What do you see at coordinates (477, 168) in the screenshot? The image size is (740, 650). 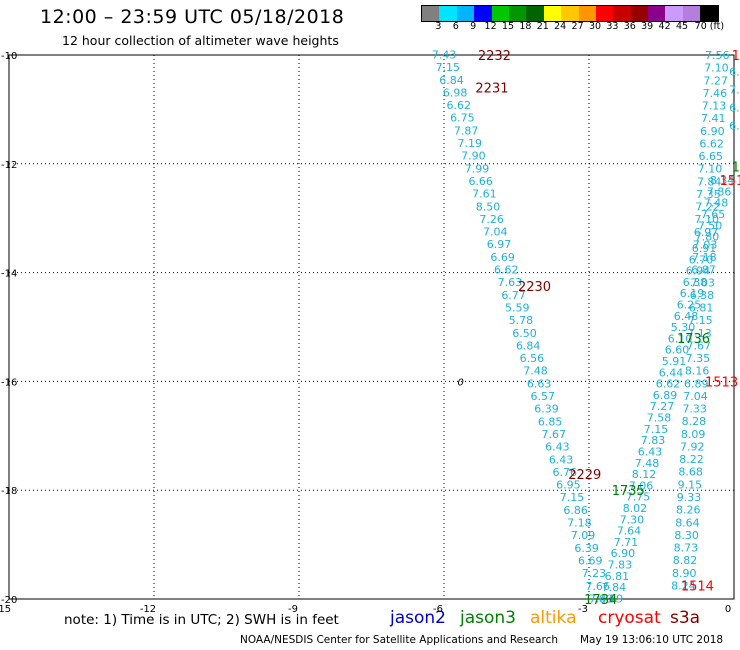 I see `swh-value: 7.99` at bounding box center [477, 168].